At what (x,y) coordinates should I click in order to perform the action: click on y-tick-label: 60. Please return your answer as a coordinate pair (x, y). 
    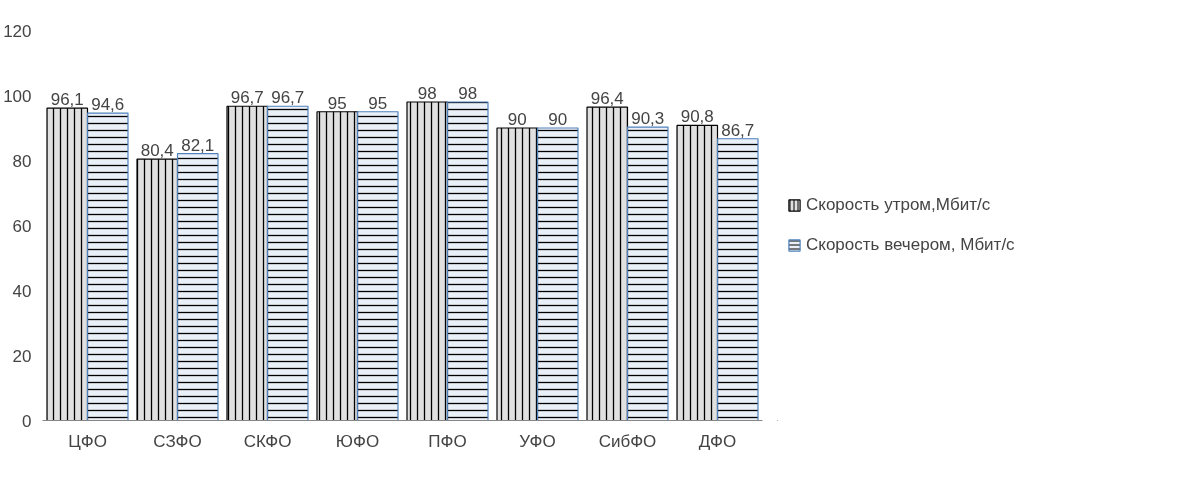
    Looking at the image, I should click on (22, 226).